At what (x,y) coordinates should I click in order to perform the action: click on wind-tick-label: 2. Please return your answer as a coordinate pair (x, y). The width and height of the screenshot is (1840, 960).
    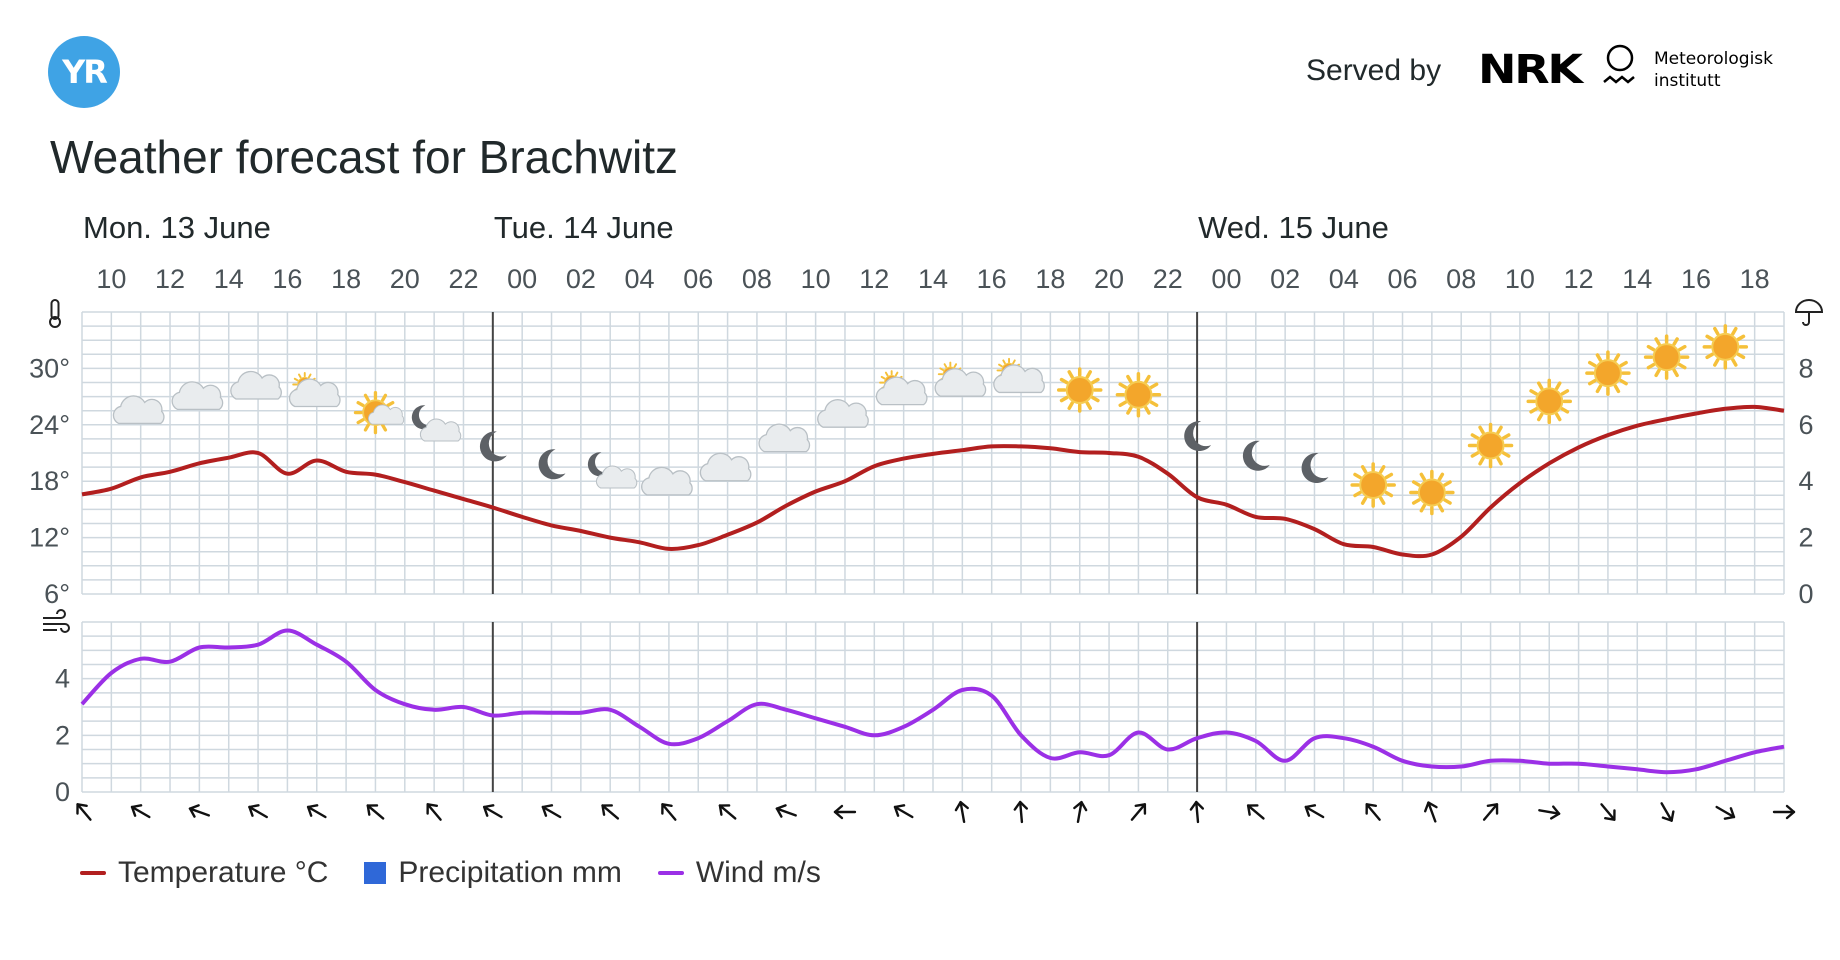
    Looking at the image, I should click on (62, 735).